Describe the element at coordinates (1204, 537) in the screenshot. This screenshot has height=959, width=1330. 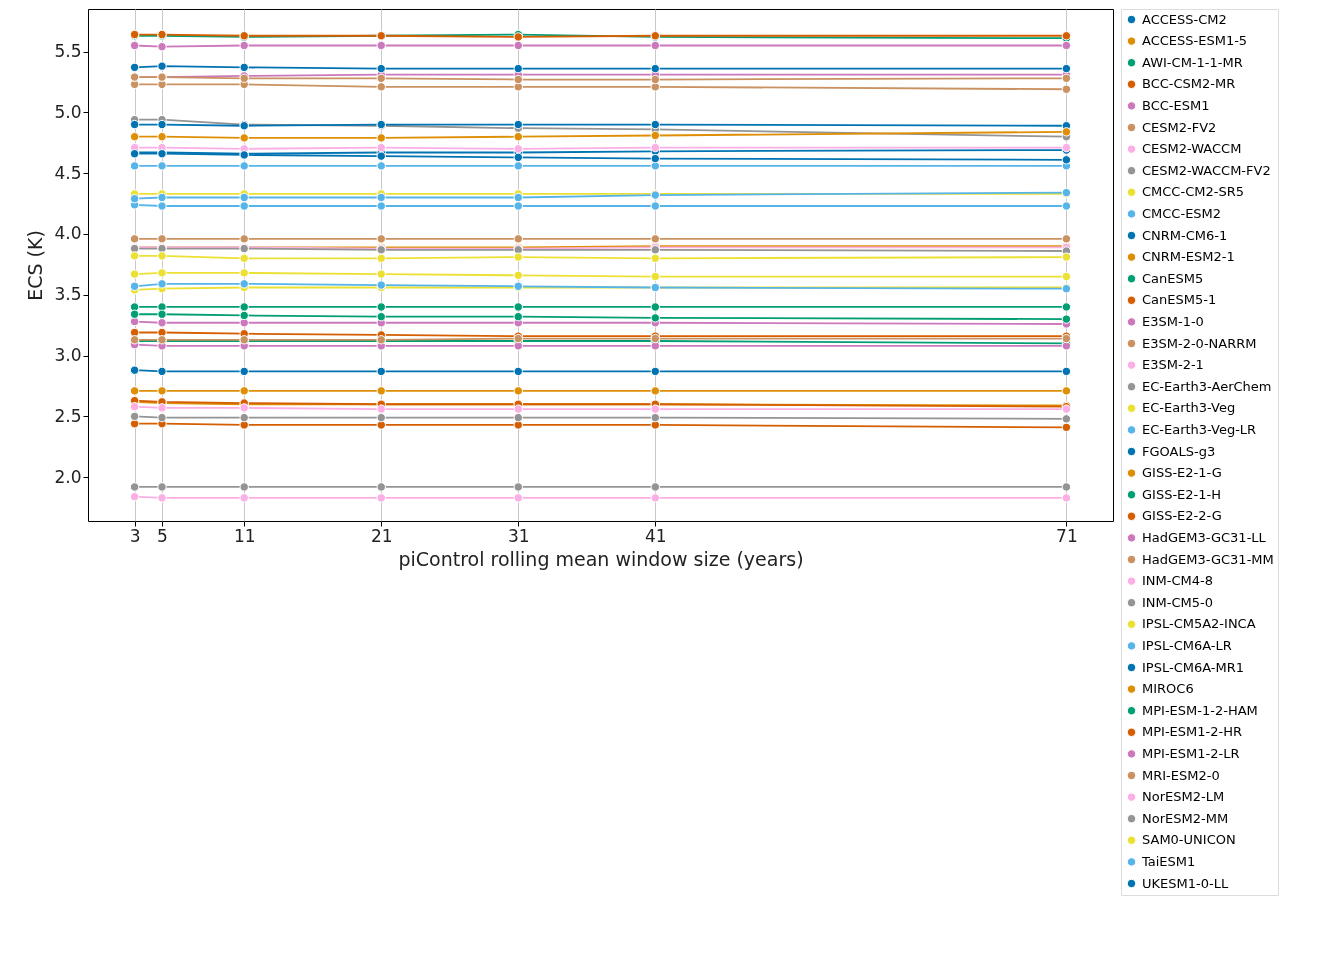
I see `legend-label: HadGEM3-GC31-LL` at that location.